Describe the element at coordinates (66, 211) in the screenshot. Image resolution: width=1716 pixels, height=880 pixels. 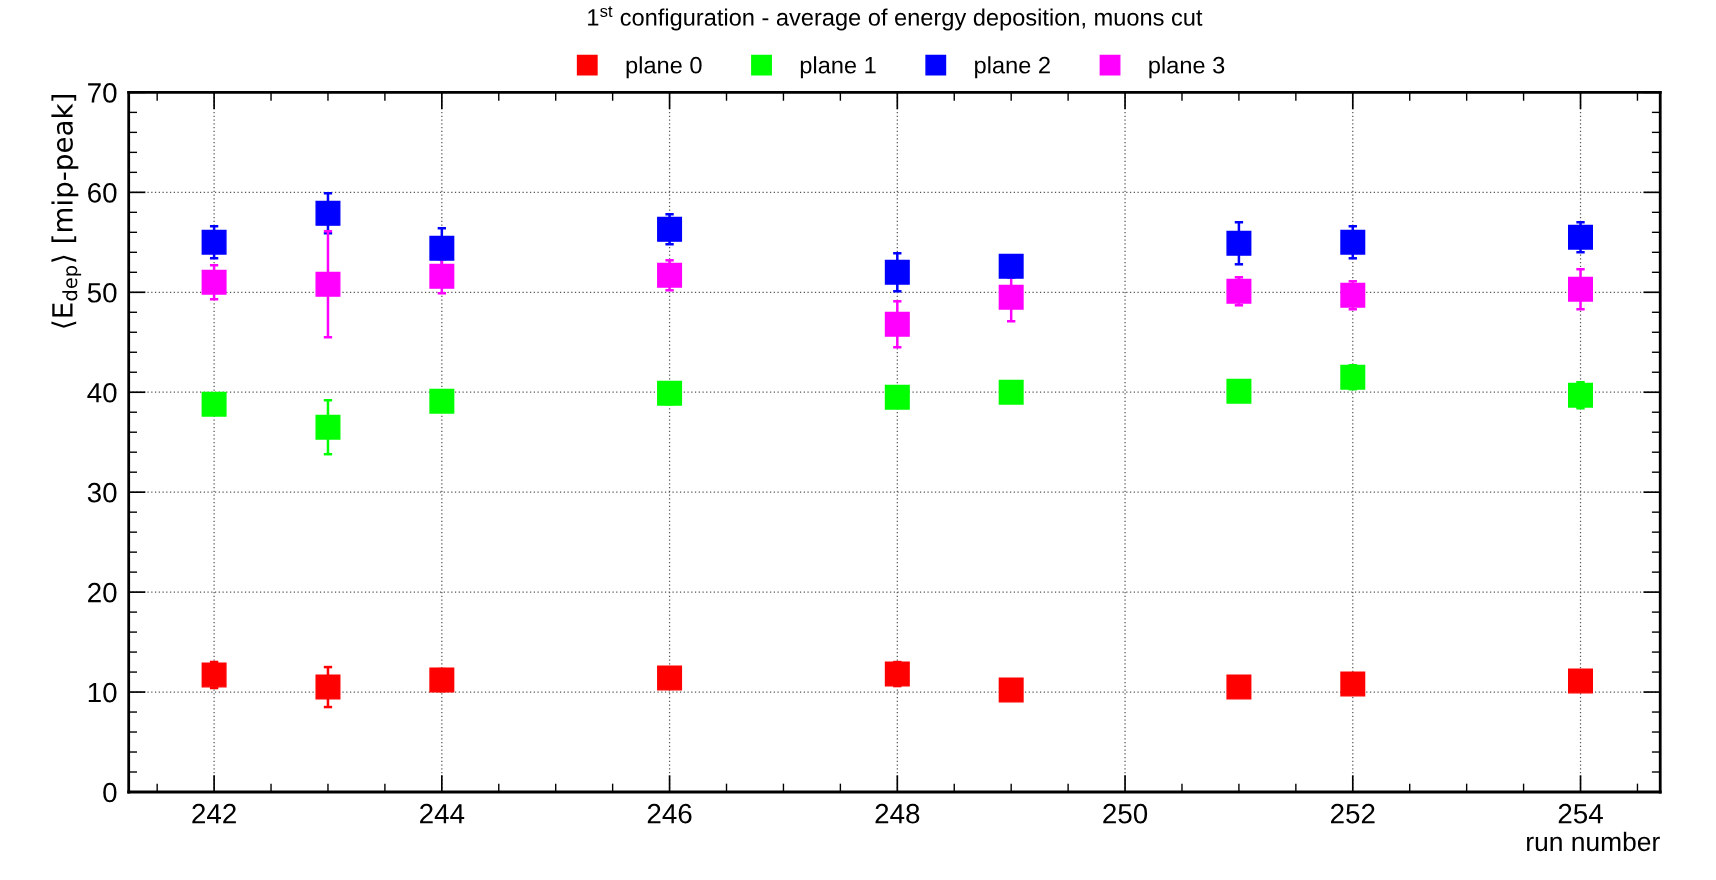
I see `y-axis-title: ⟨E$_{dep}$⟩ [mip-peak]` at that location.